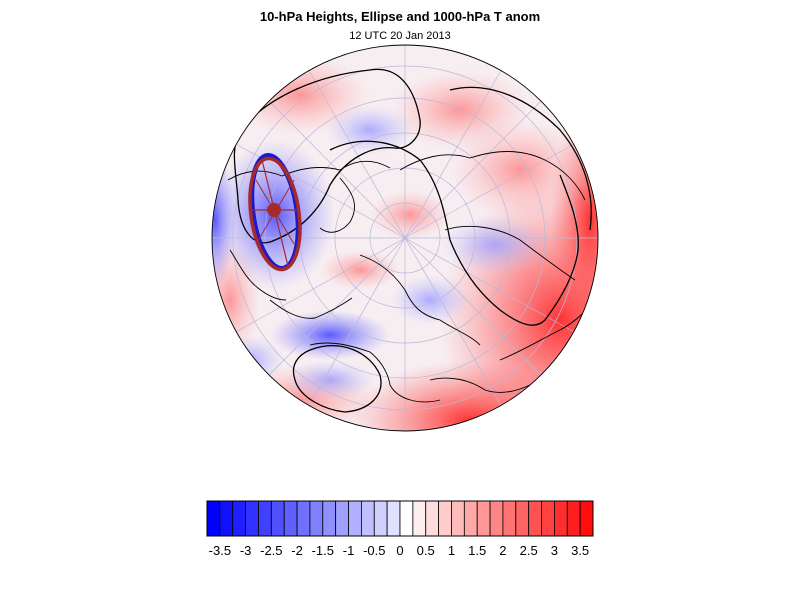 The width and height of the screenshot is (800, 600). I want to click on colorbar-tick-label: -3.5, so click(220, 550).